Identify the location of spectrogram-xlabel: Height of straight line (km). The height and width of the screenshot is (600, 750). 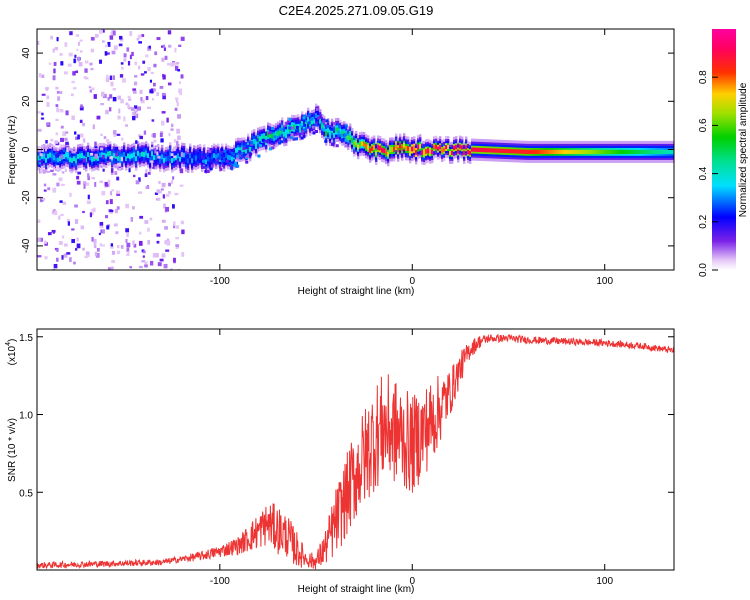
(356, 291).